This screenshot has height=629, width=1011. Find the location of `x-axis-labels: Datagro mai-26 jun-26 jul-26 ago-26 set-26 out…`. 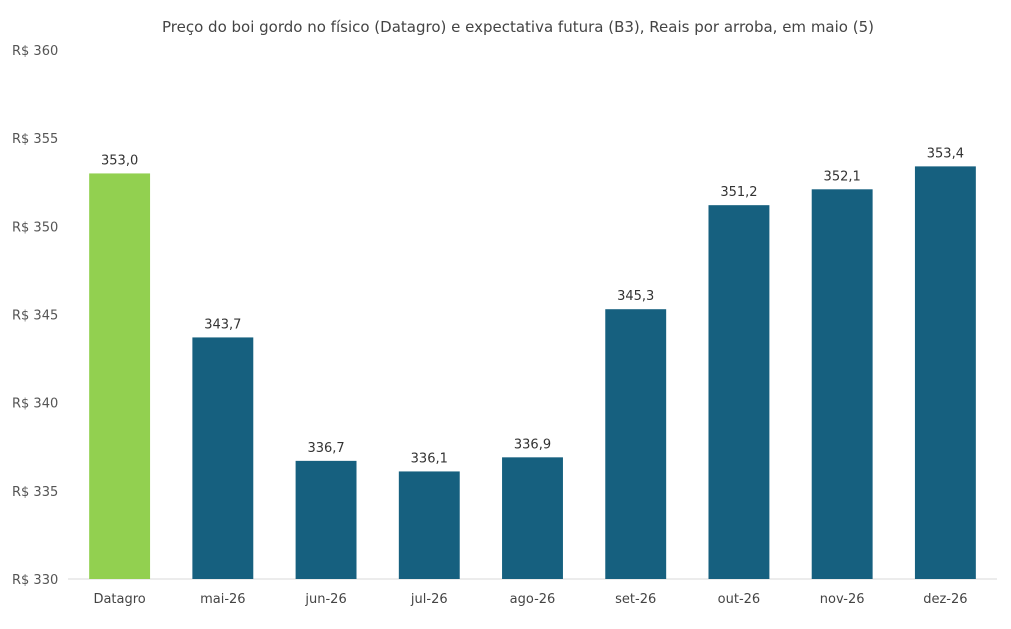

x-axis-labels: Datagro mai-26 jun-26 jul-26 ago-26 set-26 out… is located at coordinates (530, 599).